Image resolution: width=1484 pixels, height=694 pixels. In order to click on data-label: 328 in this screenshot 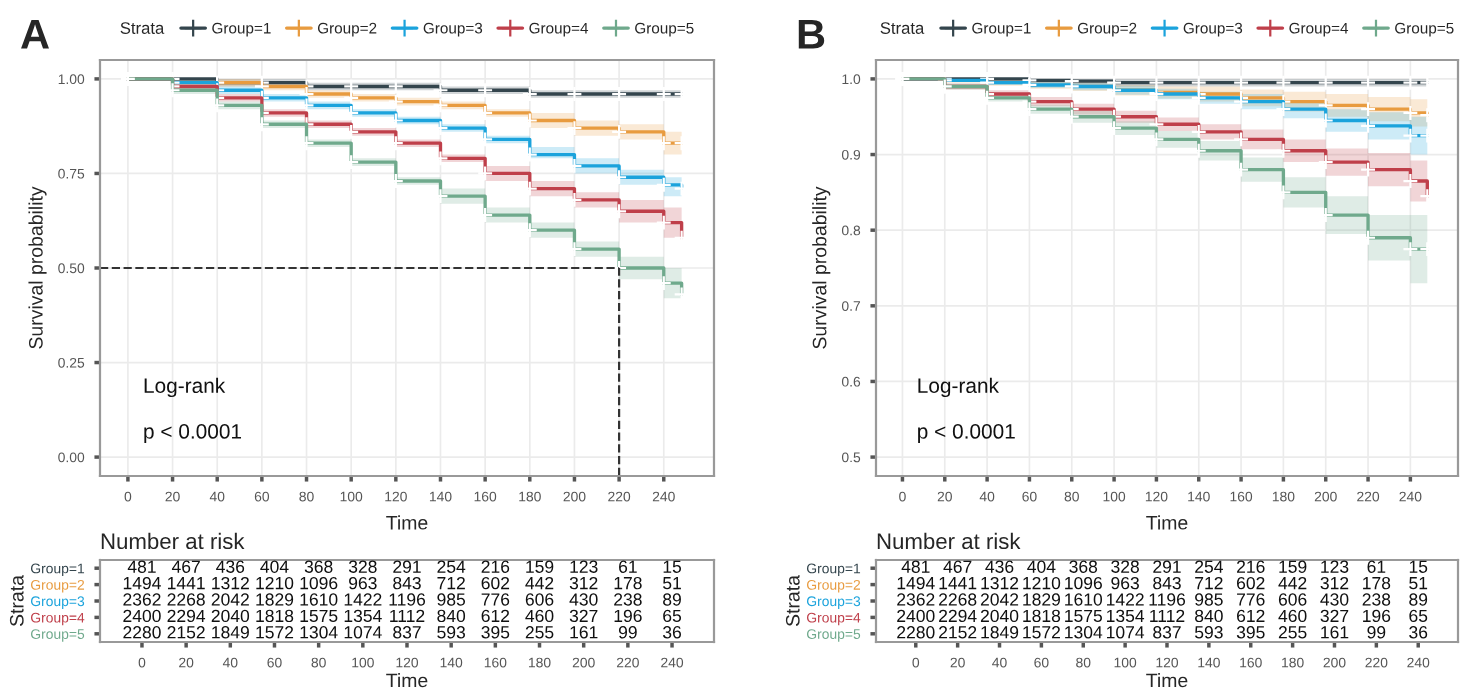, I will do `click(362, 566)`.